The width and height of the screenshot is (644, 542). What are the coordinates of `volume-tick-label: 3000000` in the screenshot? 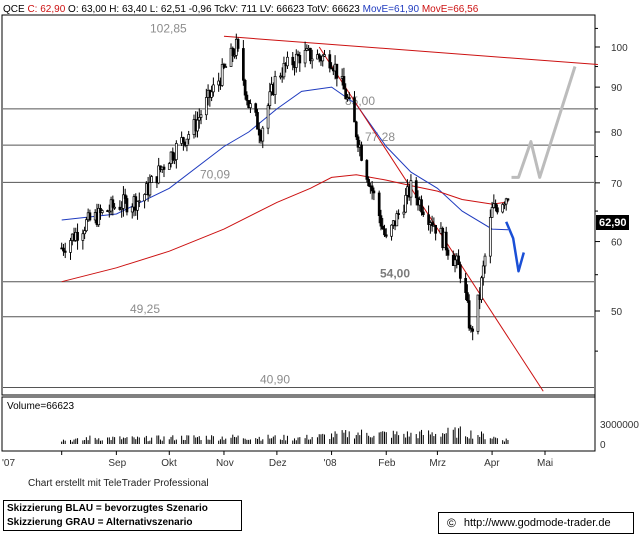 It's located at (619, 425).